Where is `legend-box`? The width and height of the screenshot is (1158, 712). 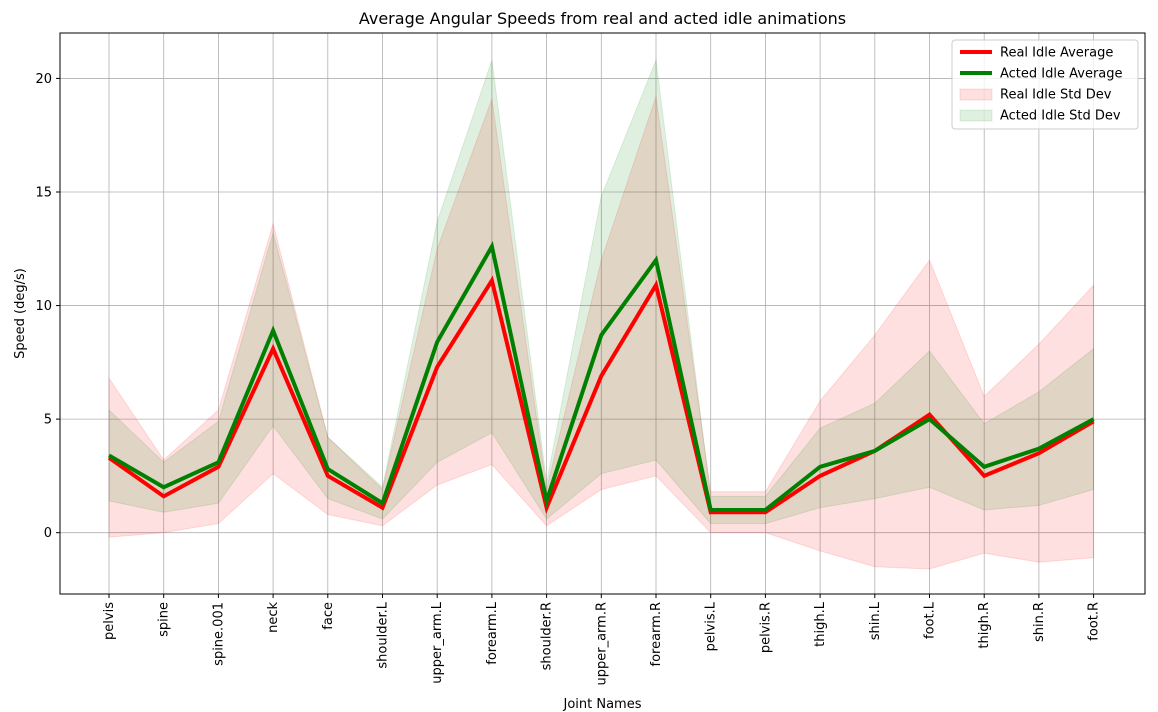 legend-box is located at coordinates (1045, 84).